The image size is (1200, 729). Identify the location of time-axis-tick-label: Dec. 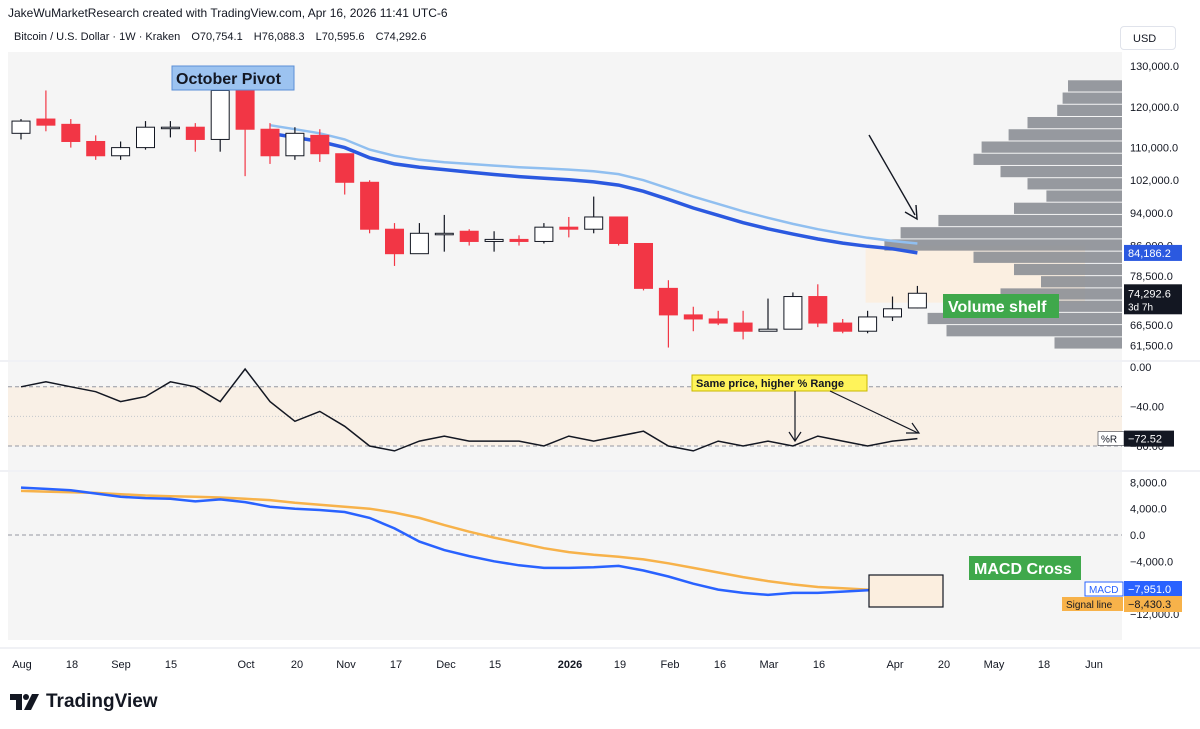
(446, 665).